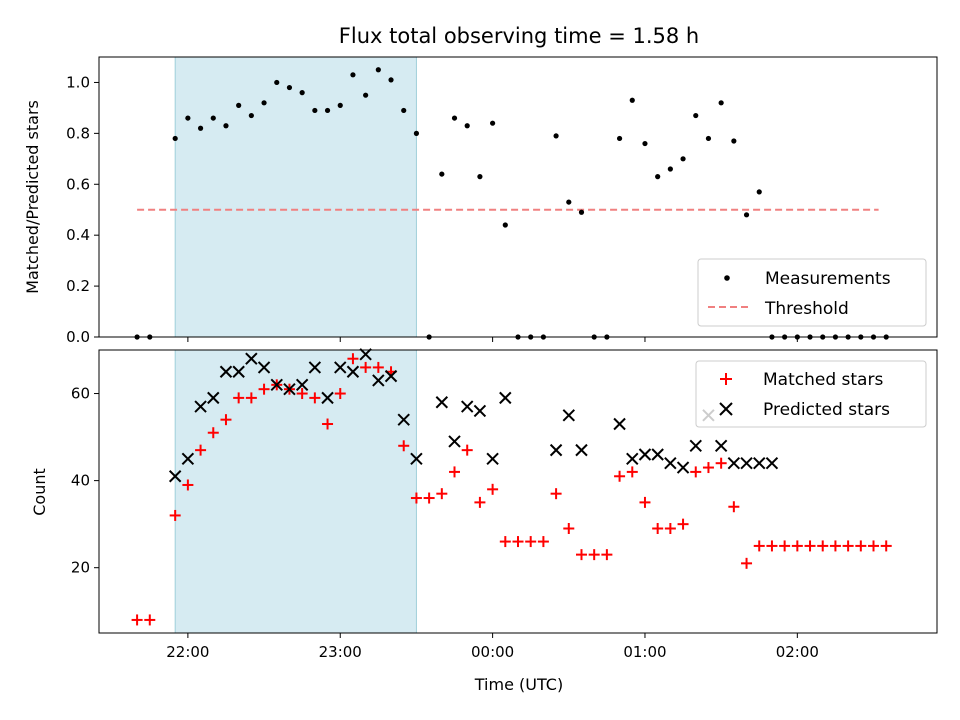  I want to click on ratio-x-ticks, so click(492, 339).